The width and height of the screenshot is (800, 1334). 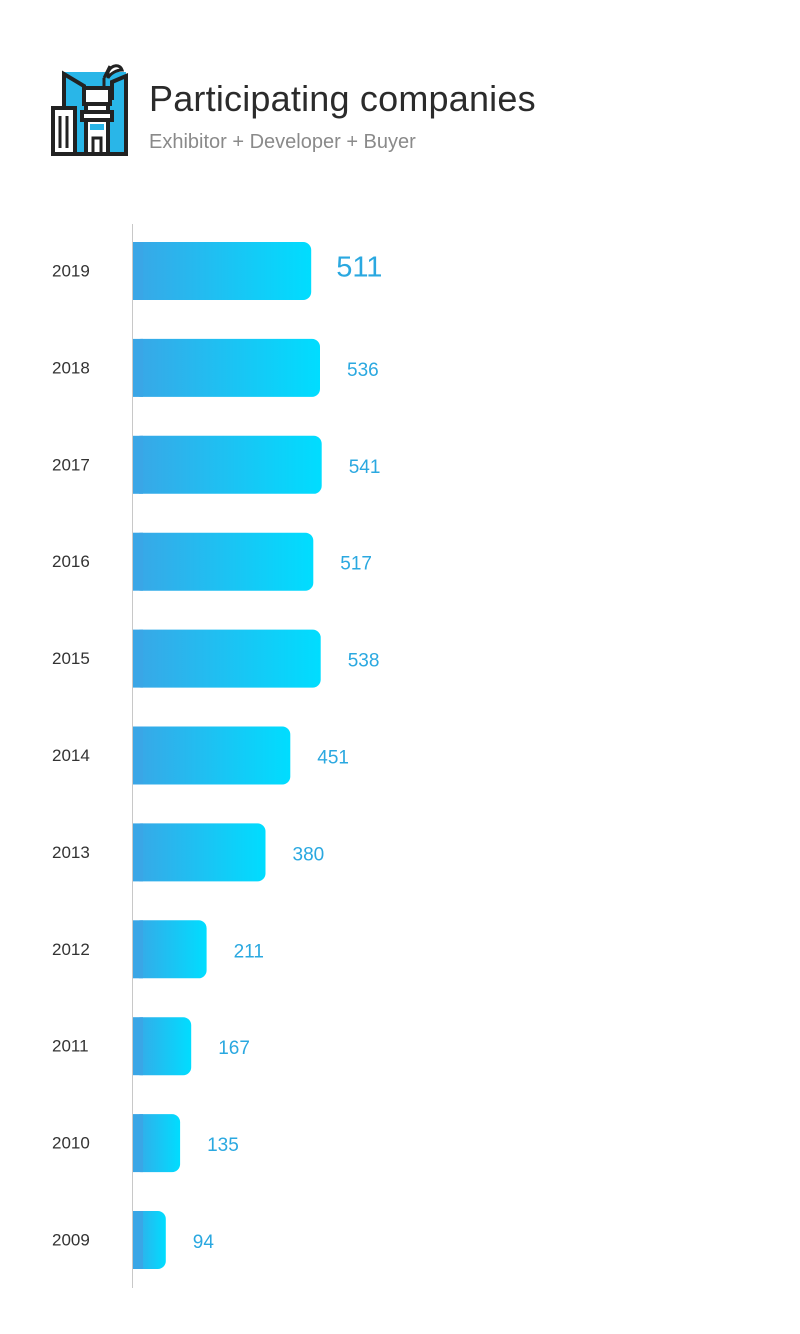 What do you see at coordinates (282, 142) in the screenshot?
I see `chart-subtitle: Exhibitor + Developer + Buyer` at bounding box center [282, 142].